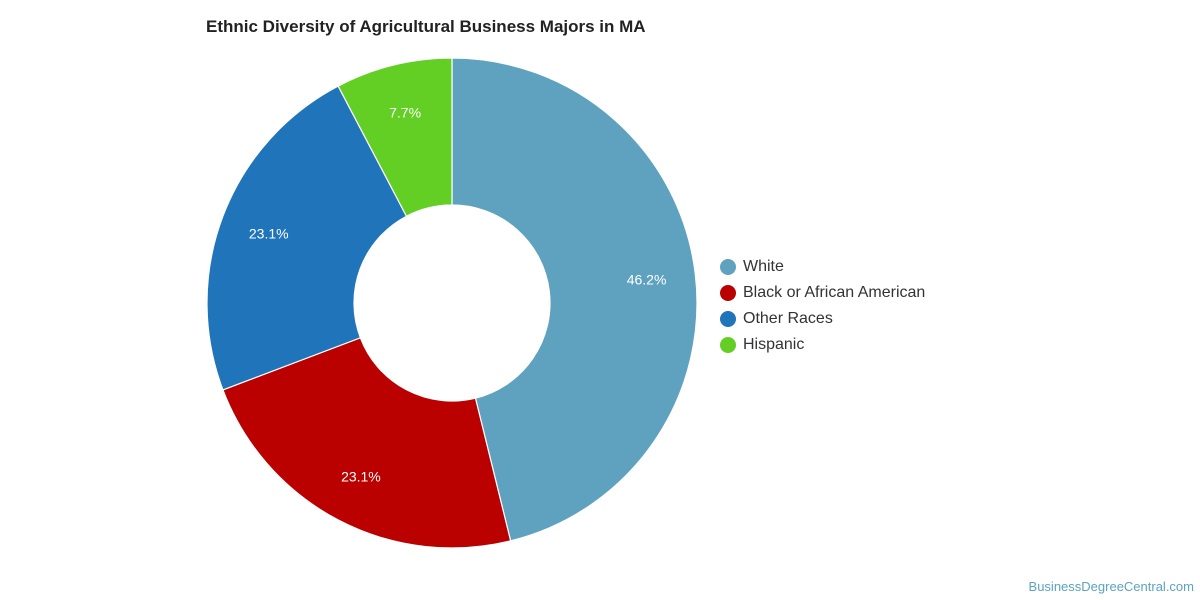  I want to click on data-label-white: 46.2%, so click(647, 279).